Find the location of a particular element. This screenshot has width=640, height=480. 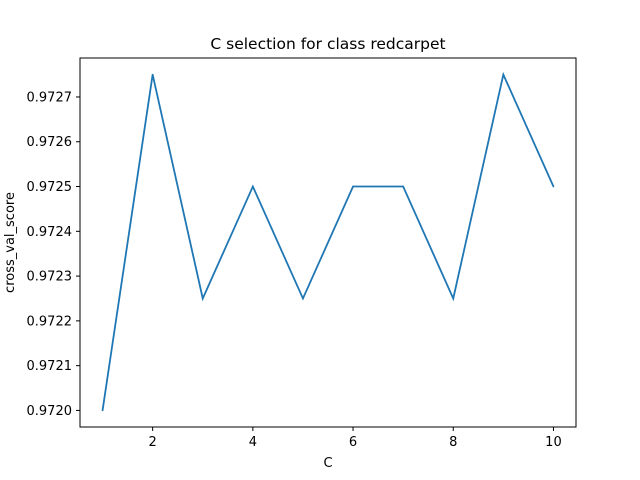

x-axis-ticks: 2 4 6 8 10 is located at coordinates (355, 438).